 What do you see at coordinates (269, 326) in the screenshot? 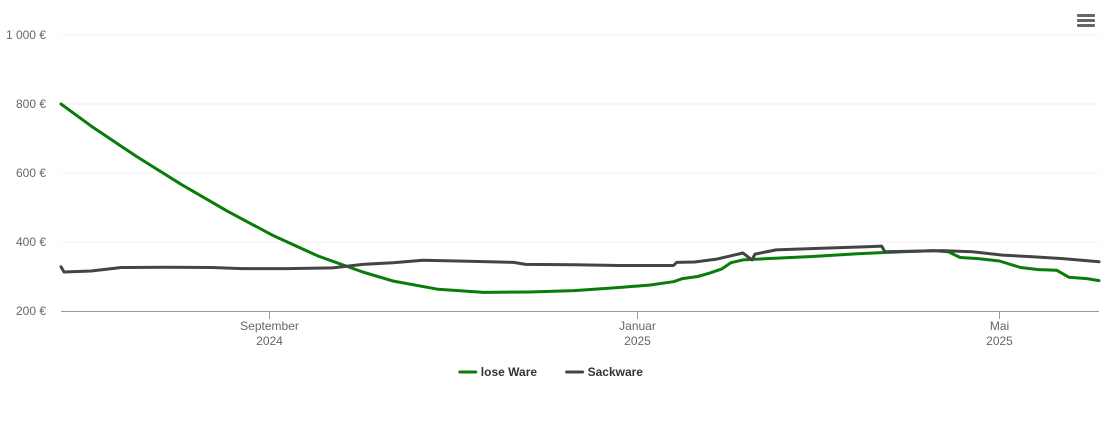
I see `x-tick-label-month: September` at bounding box center [269, 326].